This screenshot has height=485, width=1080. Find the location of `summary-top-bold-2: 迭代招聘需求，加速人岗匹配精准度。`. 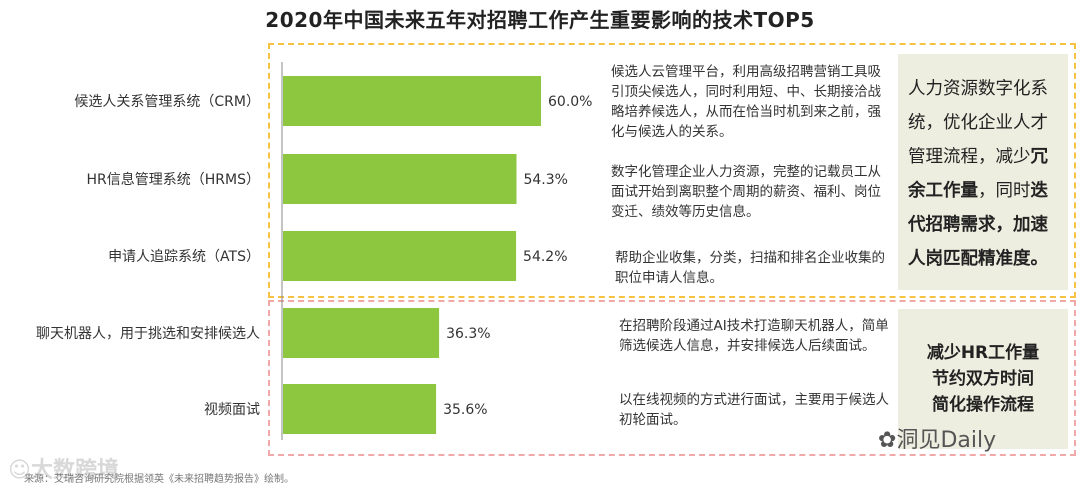

summary-top-bold-2: 迭代招聘需求，加速人岗匹配精准度。 is located at coordinates (978, 225).